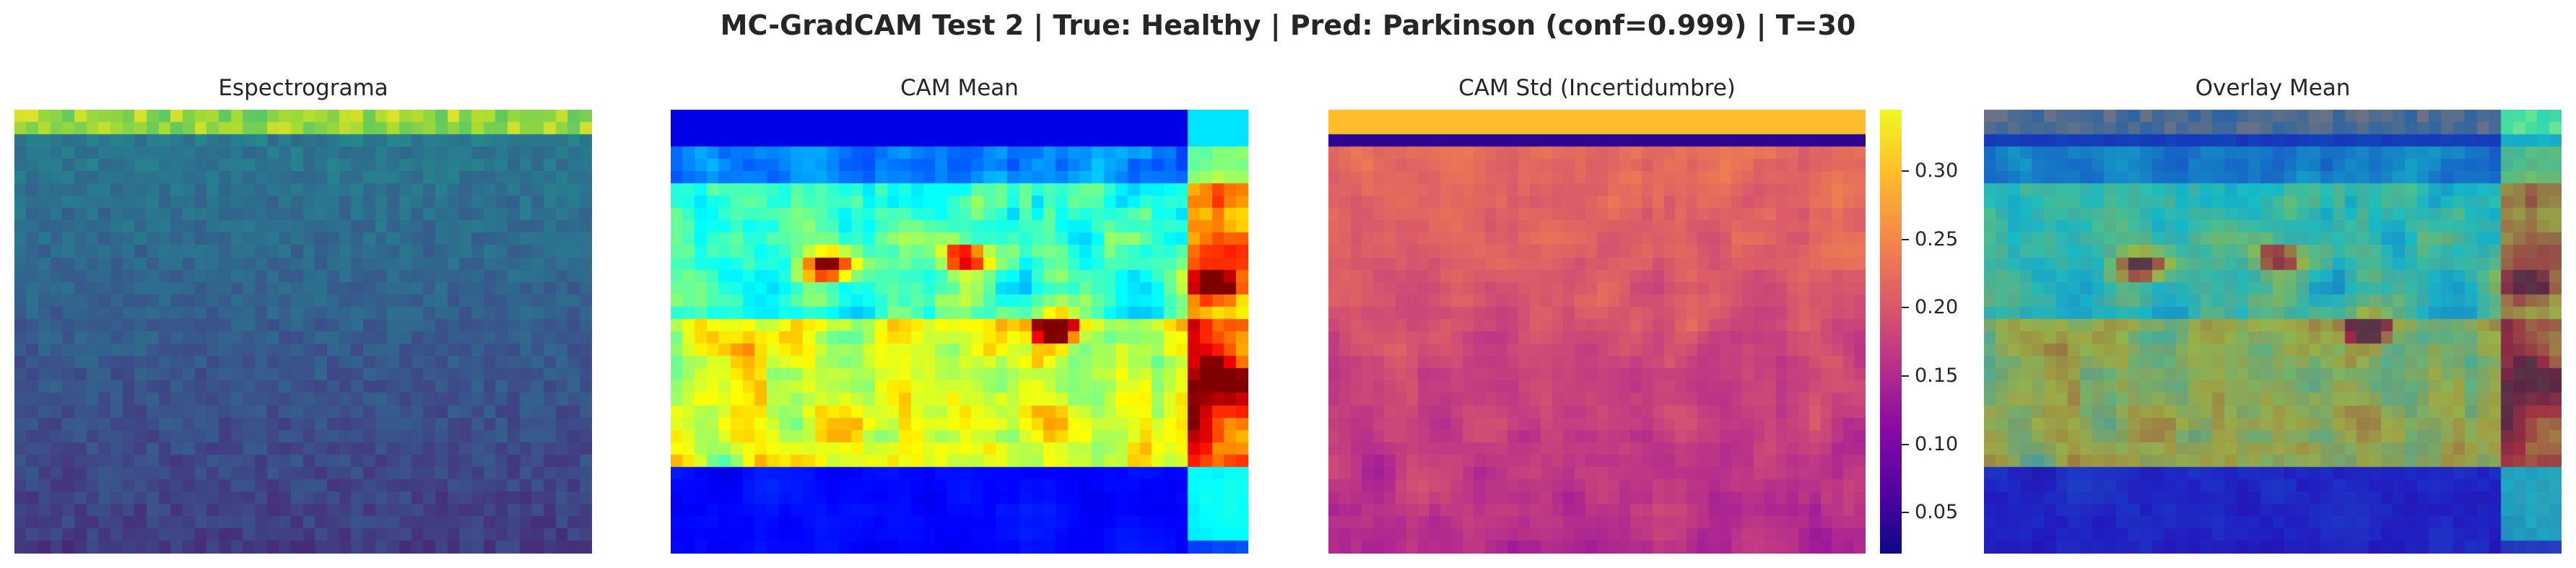  Describe the element at coordinates (1936, 444) in the screenshot. I see `colorbar-tick-label: 0.10` at that location.